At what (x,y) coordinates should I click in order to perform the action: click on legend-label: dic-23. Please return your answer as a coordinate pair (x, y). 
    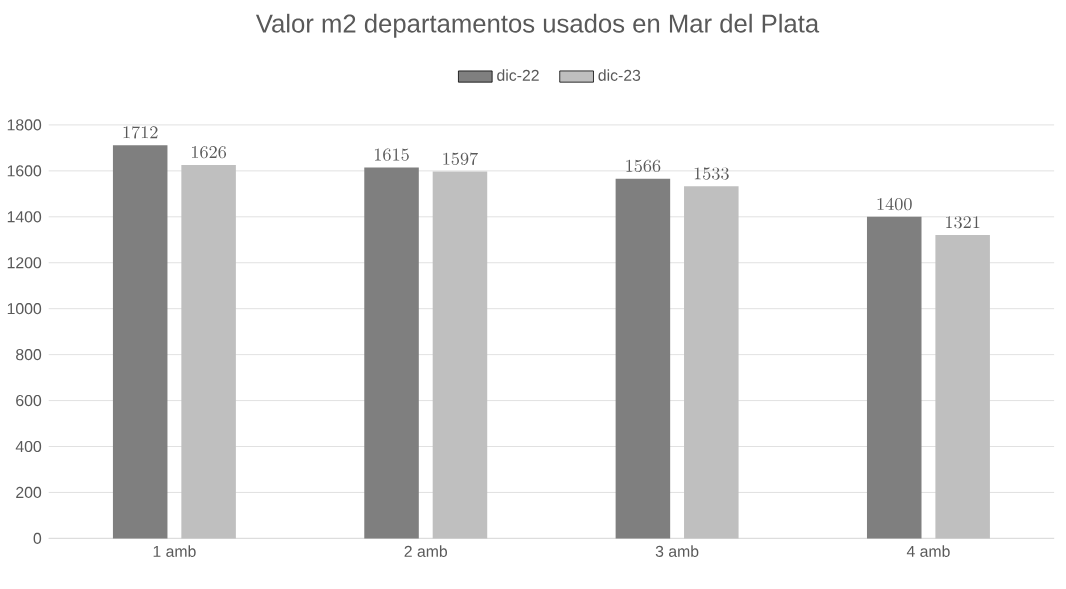
    Looking at the image, I should click on (619, 75).